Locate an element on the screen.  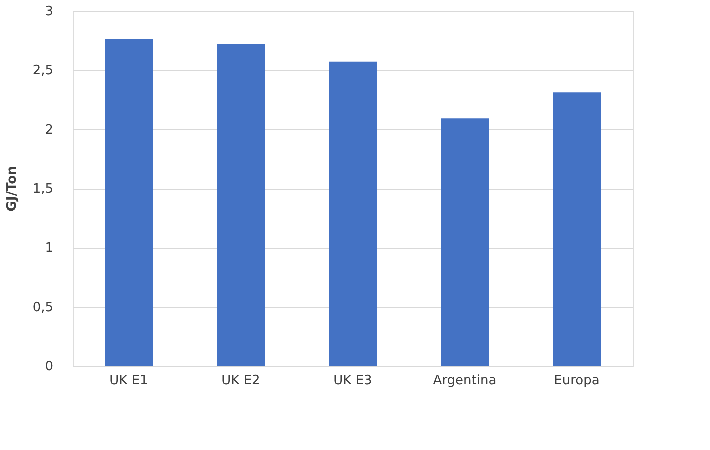
y-tick-label: 1,5 is located at coordinates (43, 189).